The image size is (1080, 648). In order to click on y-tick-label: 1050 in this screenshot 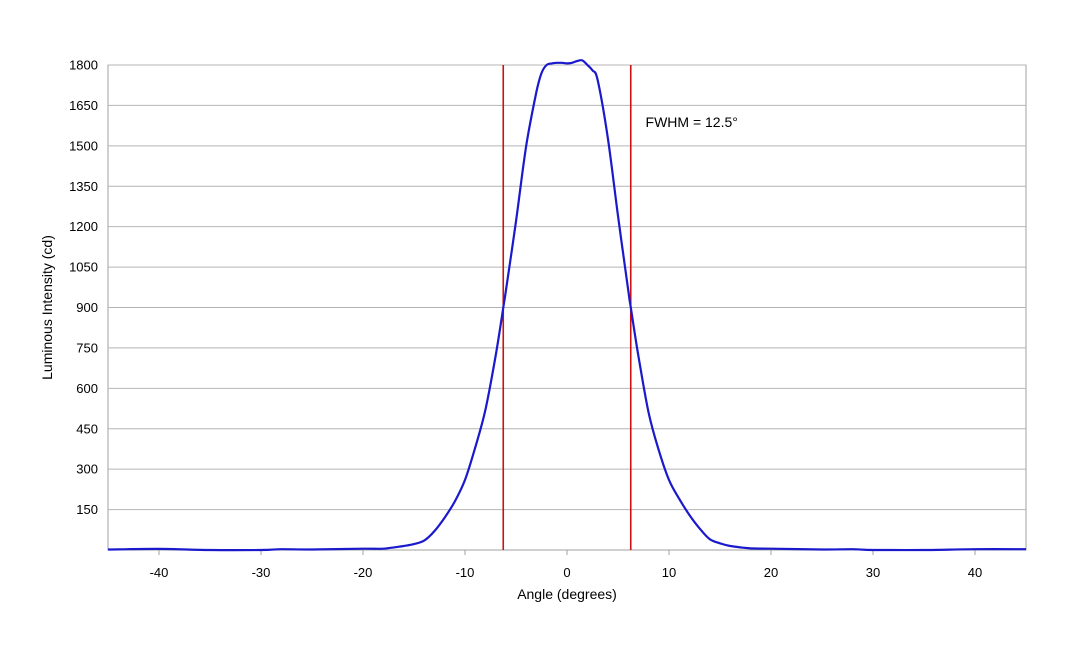, I will do `click(83, 267)`.